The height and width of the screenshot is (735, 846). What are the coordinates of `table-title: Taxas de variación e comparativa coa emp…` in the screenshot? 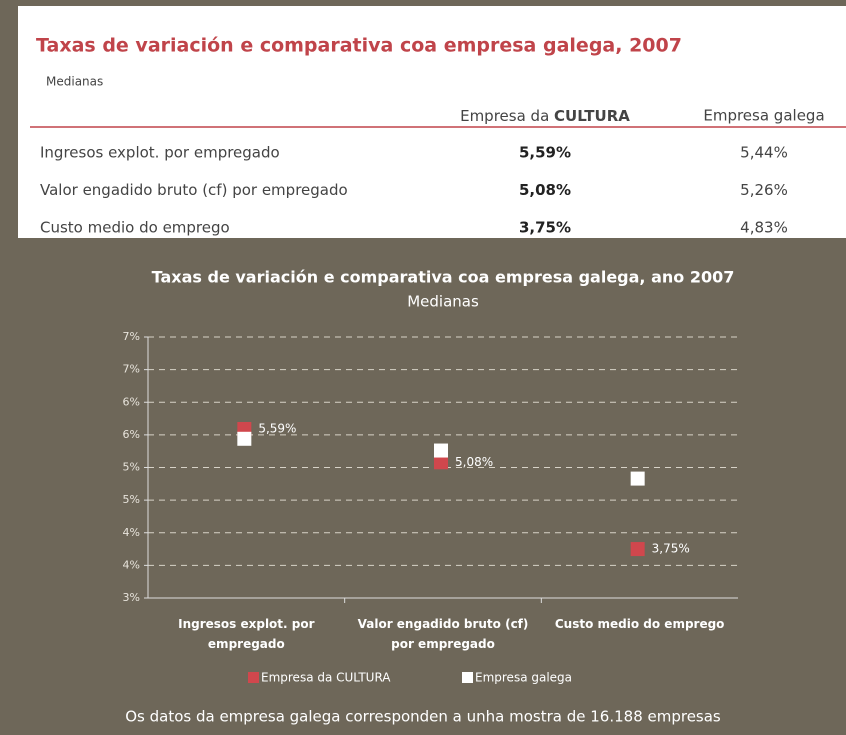 It's located at (359, 46).